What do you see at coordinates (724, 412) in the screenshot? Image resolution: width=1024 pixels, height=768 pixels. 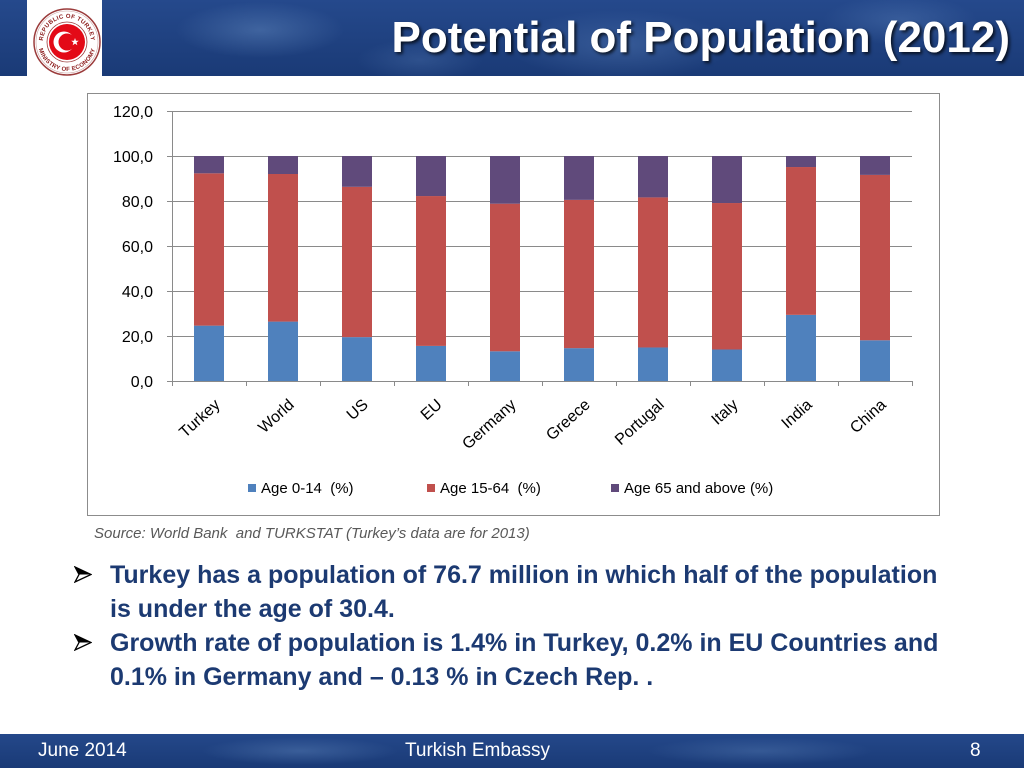 I see `x-tick-label-italy: Italy` at bounding box center [724, 412].